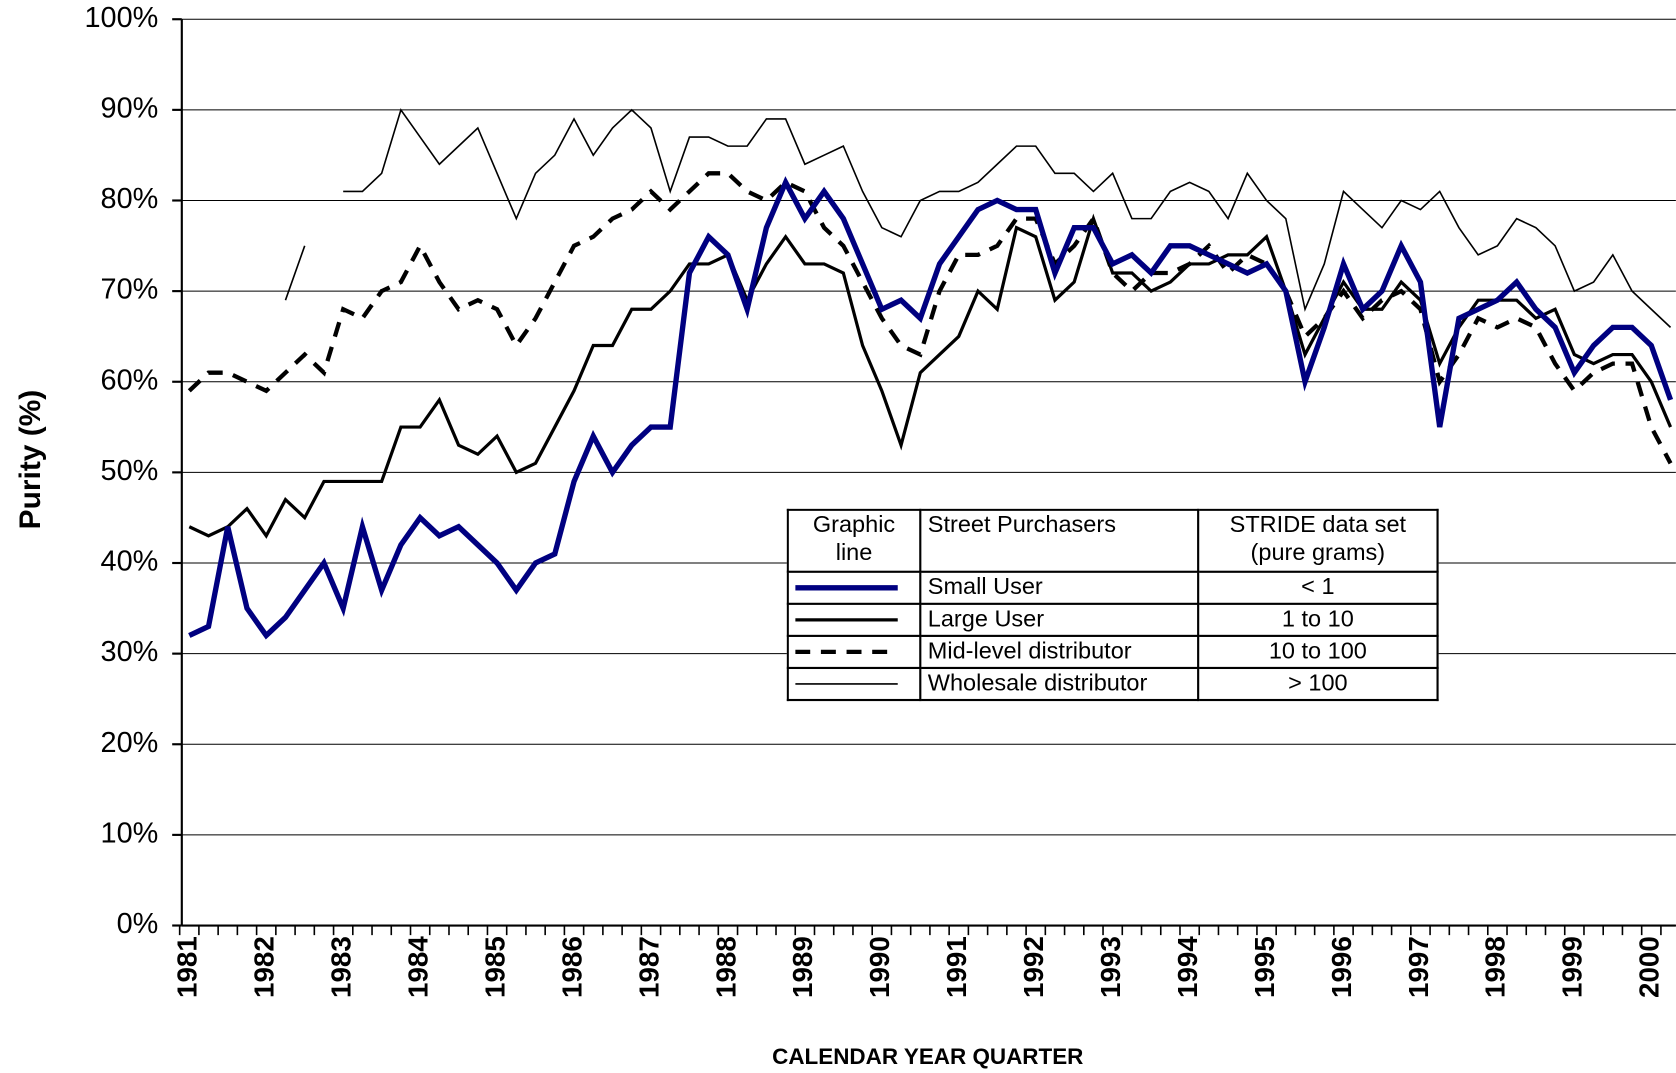 This screenshot has height=1073, width=1676. Describe the element at coordinates (130, 380) in the screenshot. I see `y-tick-label: 60%` at that location.